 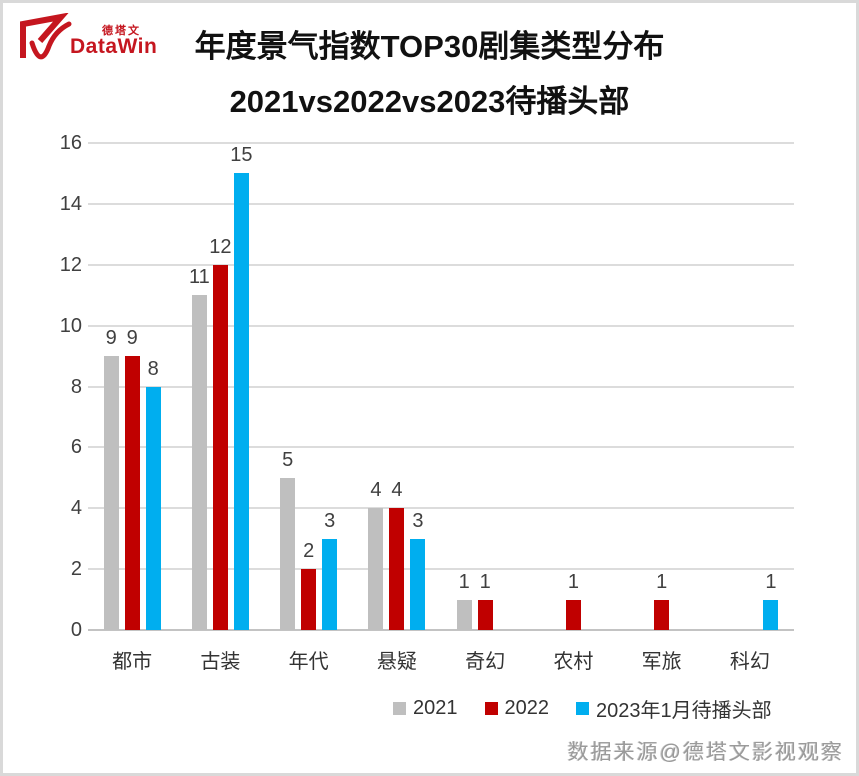 I want to click on datawin-logo-icon, so click(x=46, y=36).